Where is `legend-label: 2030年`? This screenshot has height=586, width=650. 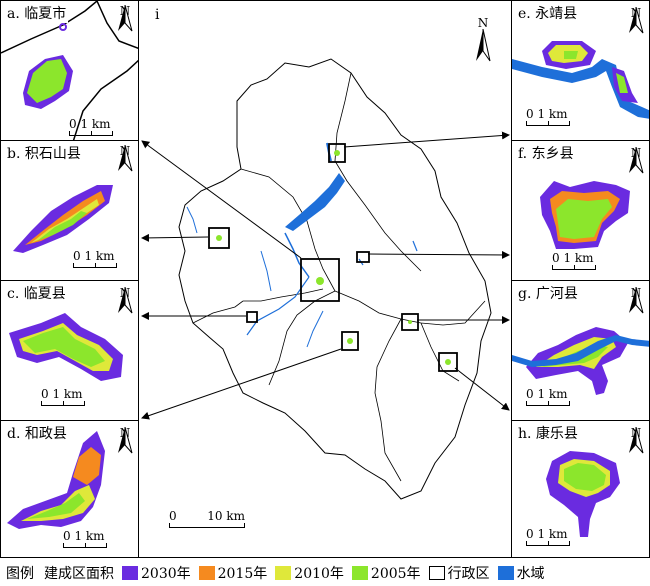
legend-label: 2030年 is located at coordinates (166, 574).